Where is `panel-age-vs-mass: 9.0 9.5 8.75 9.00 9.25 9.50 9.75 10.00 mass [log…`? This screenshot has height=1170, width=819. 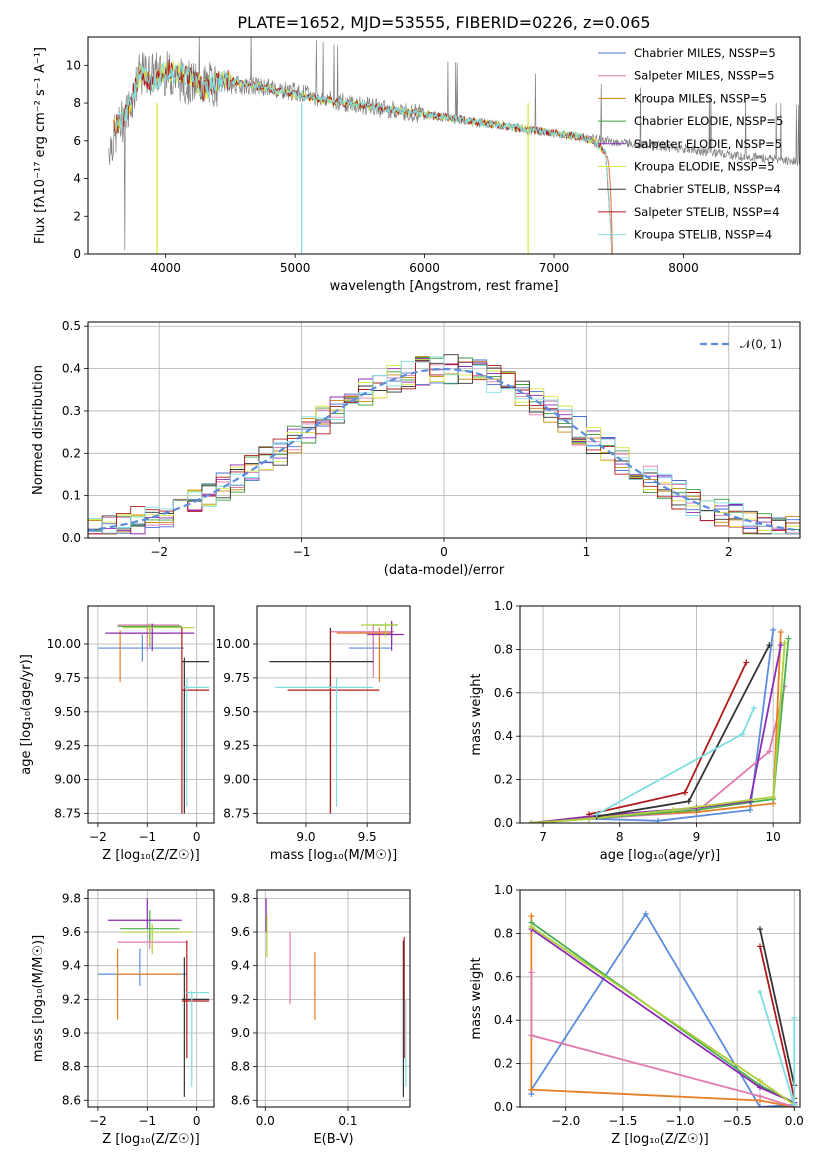
panel-age-vs-mass: 9.0 9.5 8.75 9.00 9.25 9.50 9.75 10.00 mass [log… is located at coordinates (313, 734).